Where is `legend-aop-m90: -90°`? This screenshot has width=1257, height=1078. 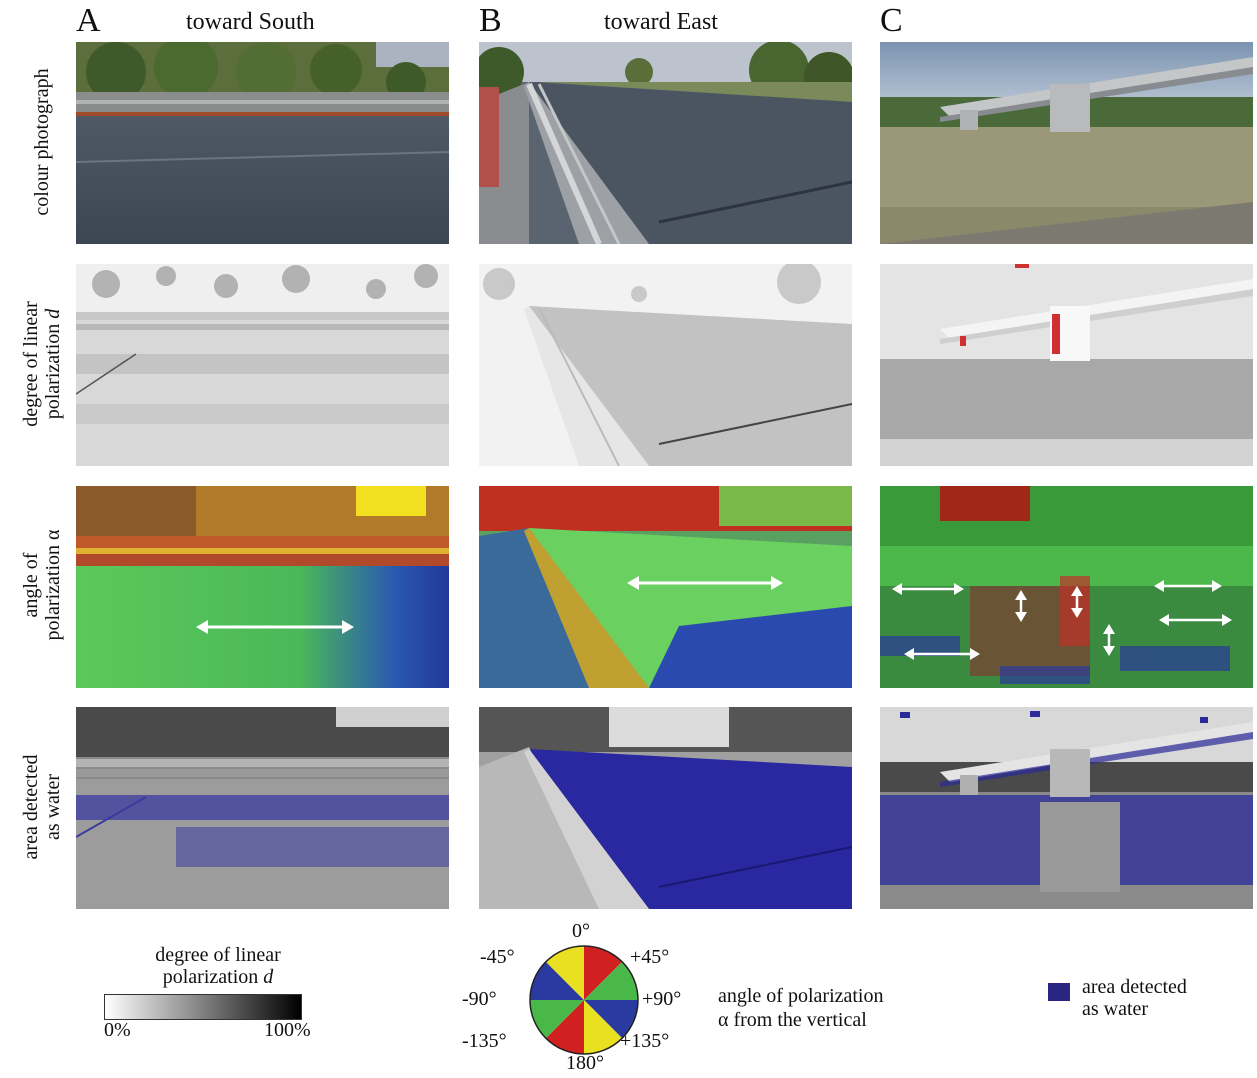 legend-aop-m90: -90° is located at coordinates (479, 999).